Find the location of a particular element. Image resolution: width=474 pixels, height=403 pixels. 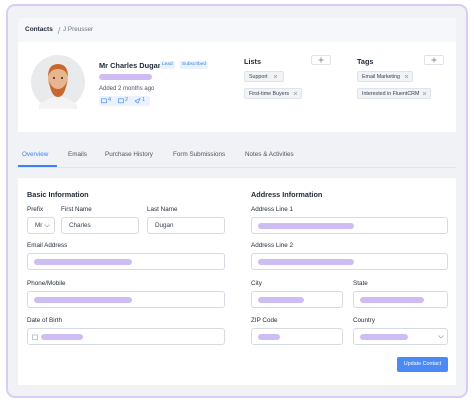

lists-title: Lists is located at coordinates (253, 61).